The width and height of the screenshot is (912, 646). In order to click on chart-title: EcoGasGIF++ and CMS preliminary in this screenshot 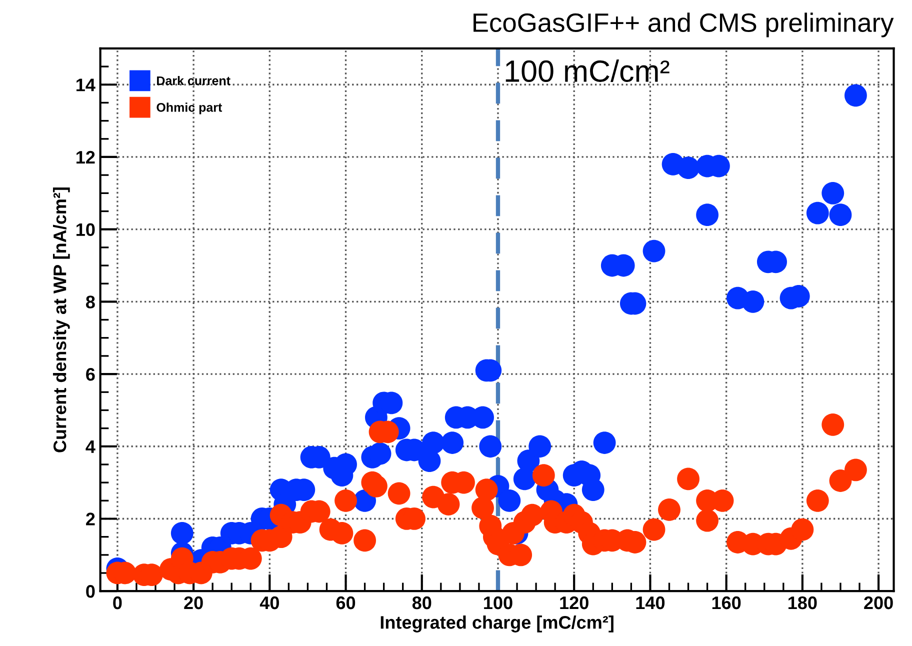, I will do `click(684, 25)`.